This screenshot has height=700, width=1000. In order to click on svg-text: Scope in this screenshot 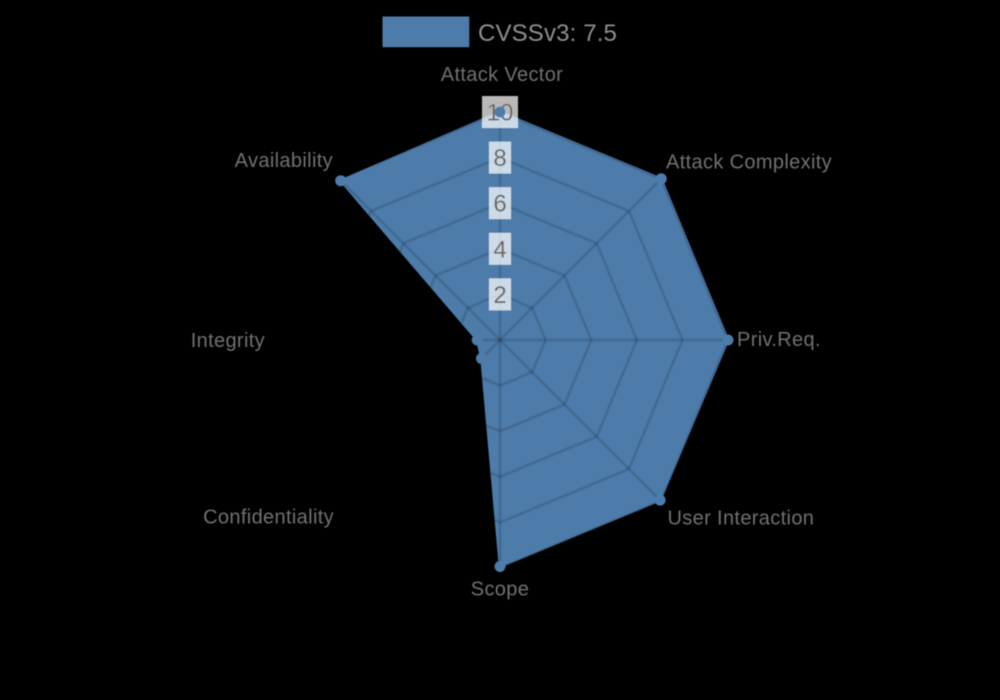, I will do `click(500, 590)`.